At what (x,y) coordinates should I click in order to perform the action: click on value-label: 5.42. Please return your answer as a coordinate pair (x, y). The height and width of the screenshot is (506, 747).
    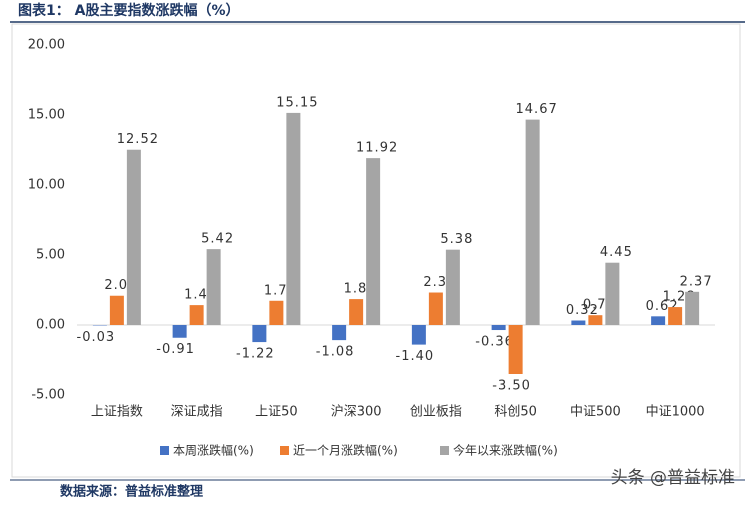
    Looking at the image, I should click on (217, 239).